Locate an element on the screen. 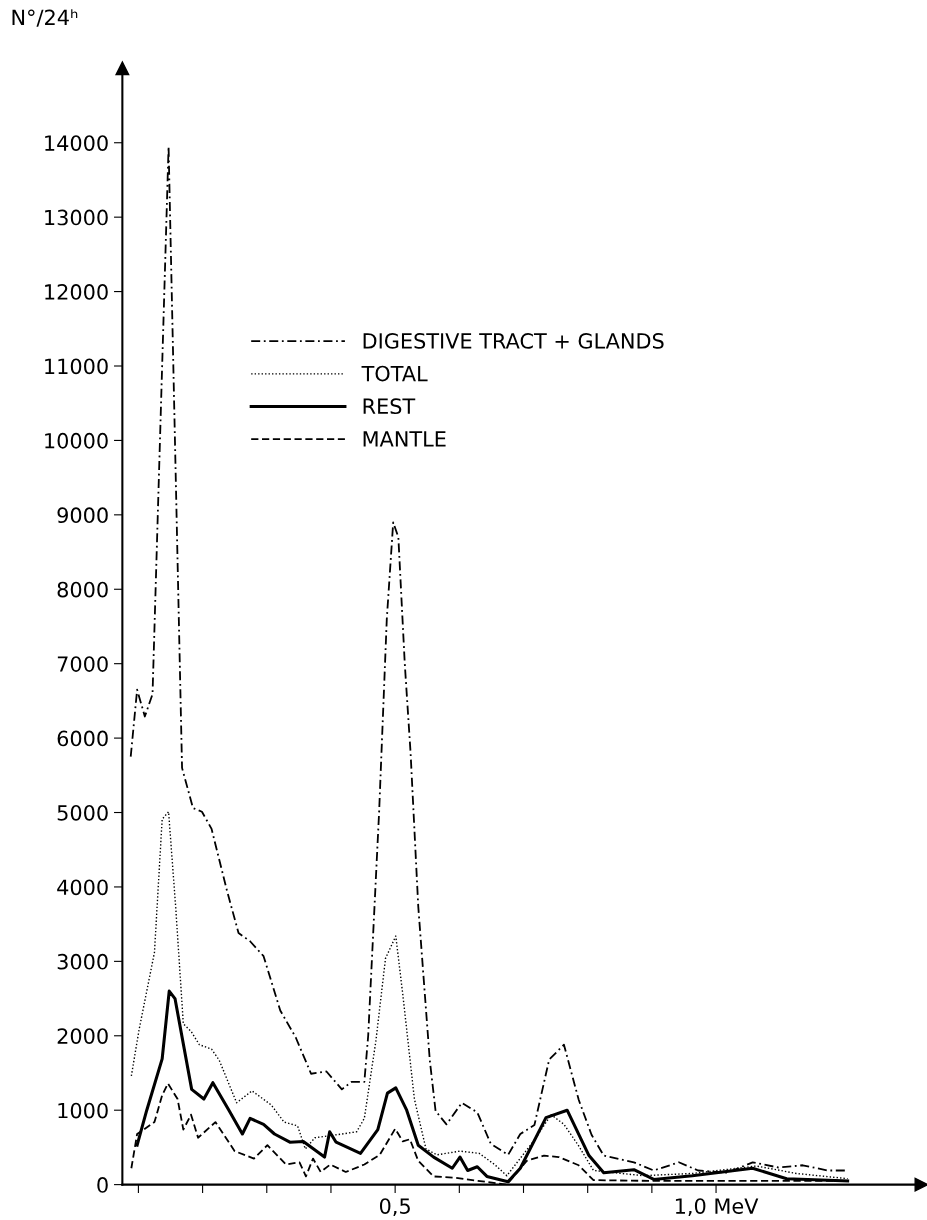 Image resolution: width=927 pixels, height=1220 pixels. y-tick-label: 7000 is located at coordinates (82, 664).